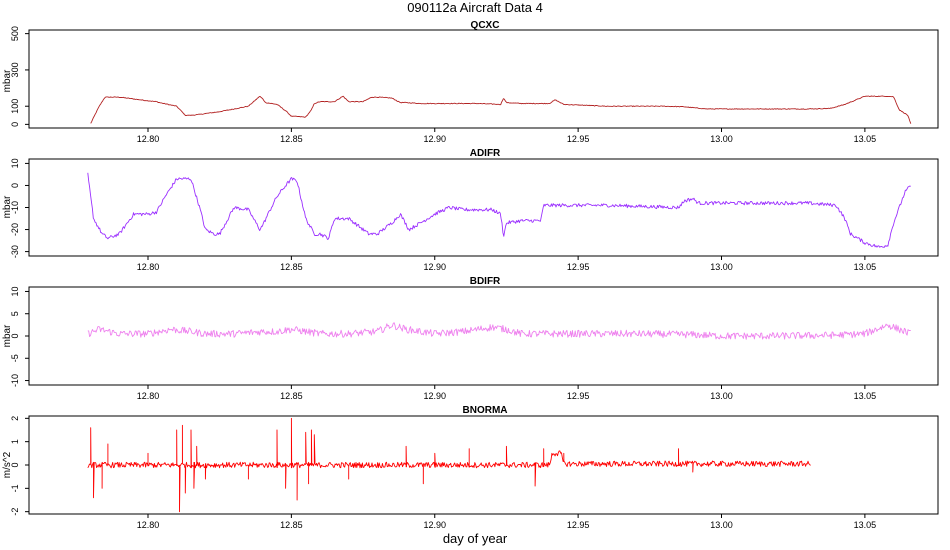  I want to click on y-tick-label: 1, so click(15, 441).